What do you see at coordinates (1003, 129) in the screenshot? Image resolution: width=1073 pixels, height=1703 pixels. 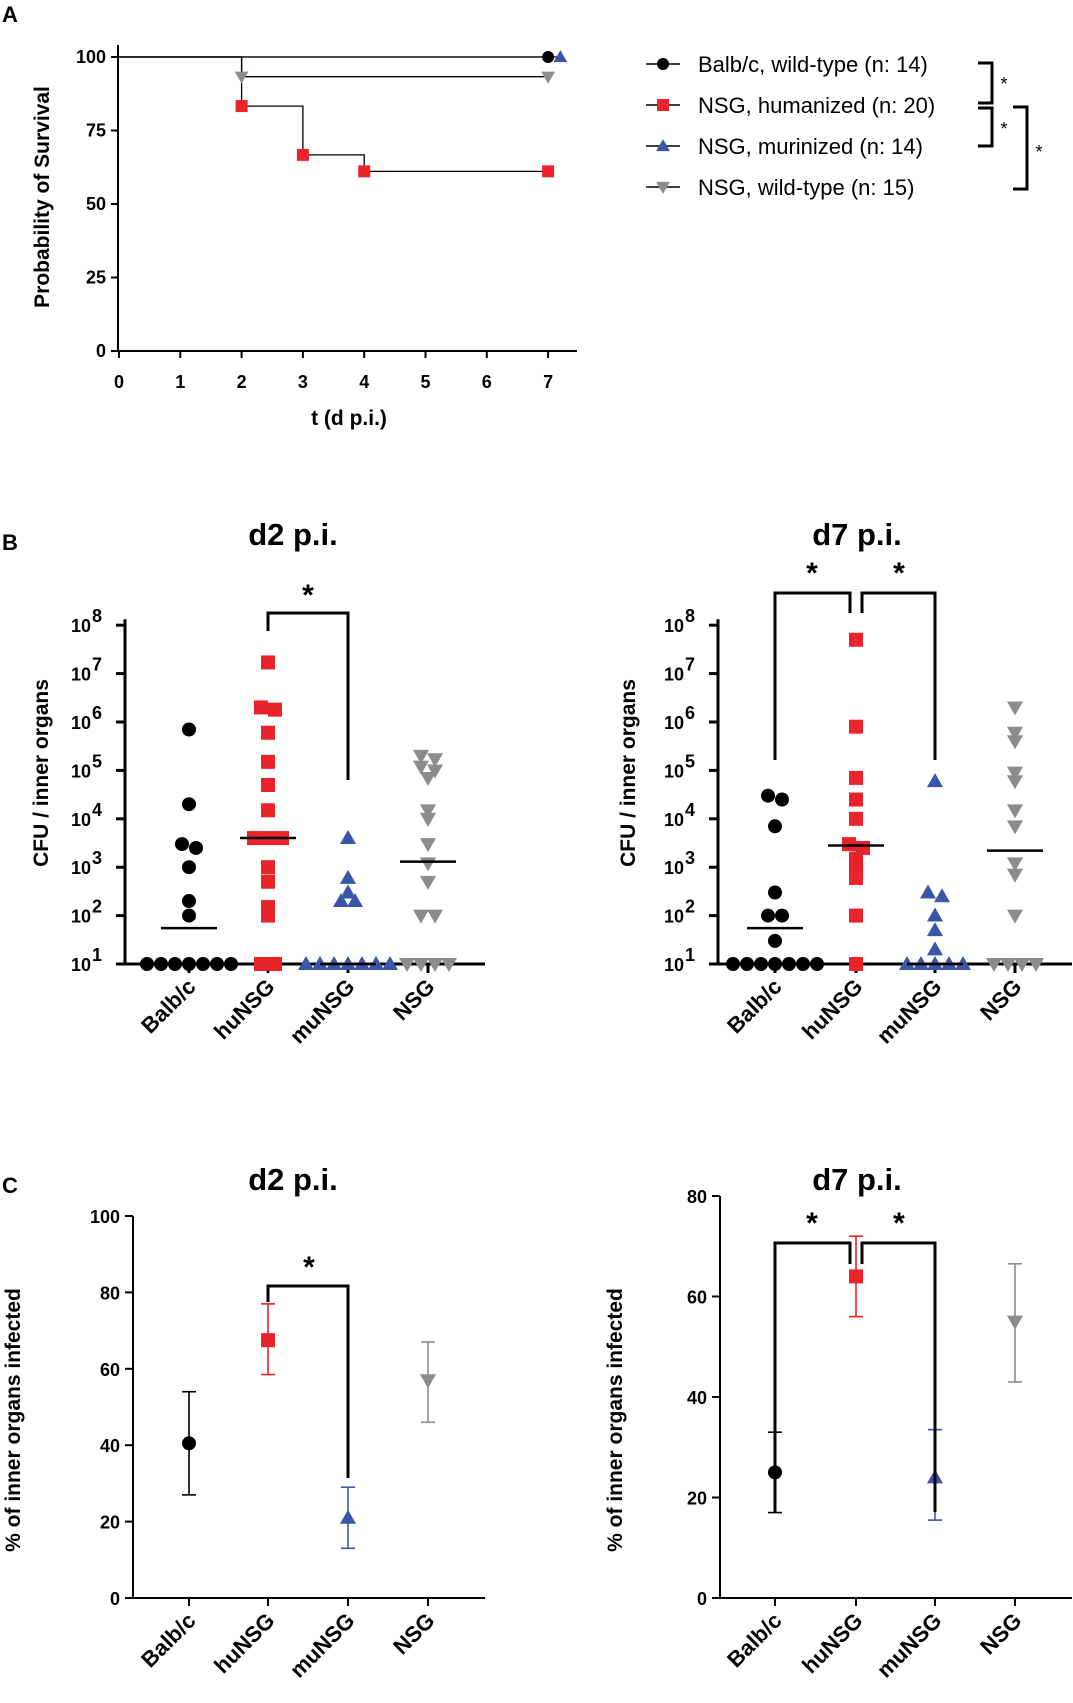 I see `sig-star-a2: *` at bounding box center [1003, 129].